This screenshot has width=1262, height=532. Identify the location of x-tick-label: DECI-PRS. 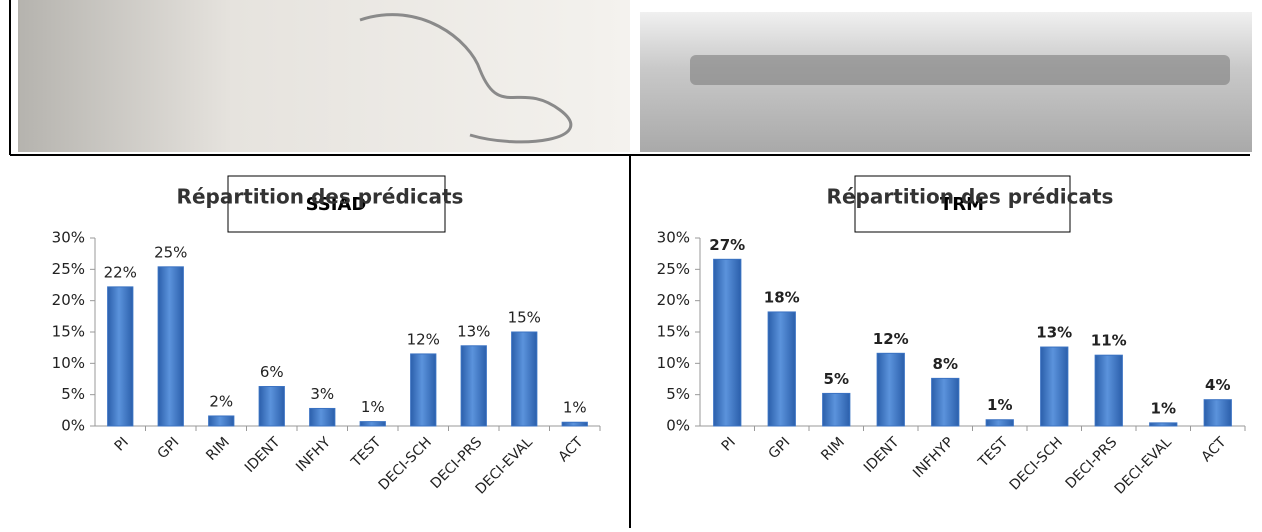
(1092, 463).